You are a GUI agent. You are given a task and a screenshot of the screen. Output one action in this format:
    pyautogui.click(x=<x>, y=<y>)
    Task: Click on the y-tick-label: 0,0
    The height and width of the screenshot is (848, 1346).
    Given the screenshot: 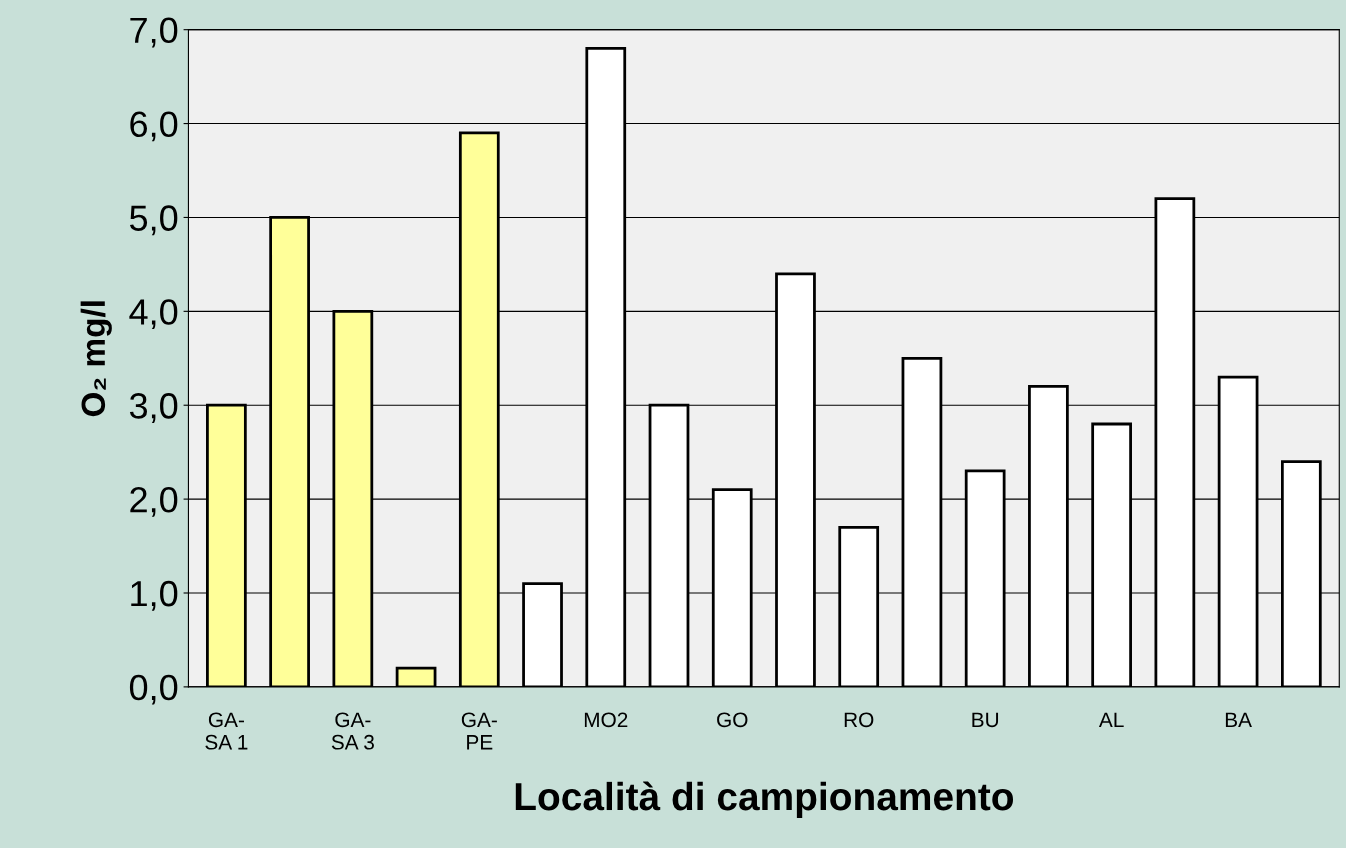 What is the action you would take?
    pyautogui.click(x=153, y=689)
    